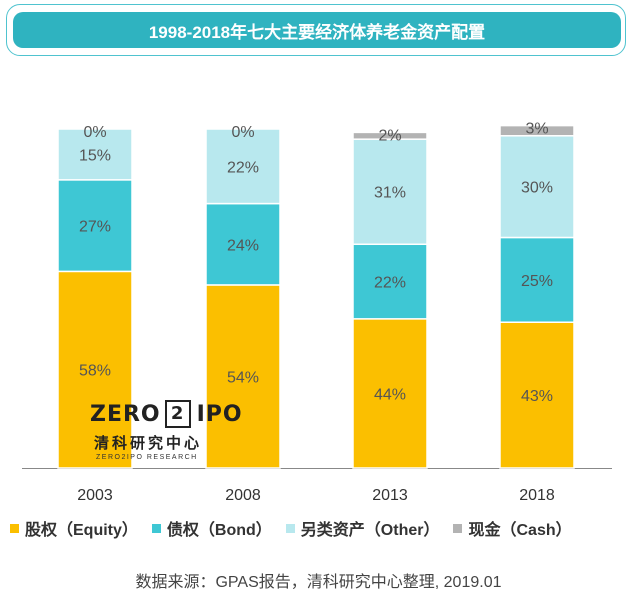 Image resolution: width=637 pixels, height=615 pixels. I want to click on logo-chinese: 清科研究中心, so click(148, 443).